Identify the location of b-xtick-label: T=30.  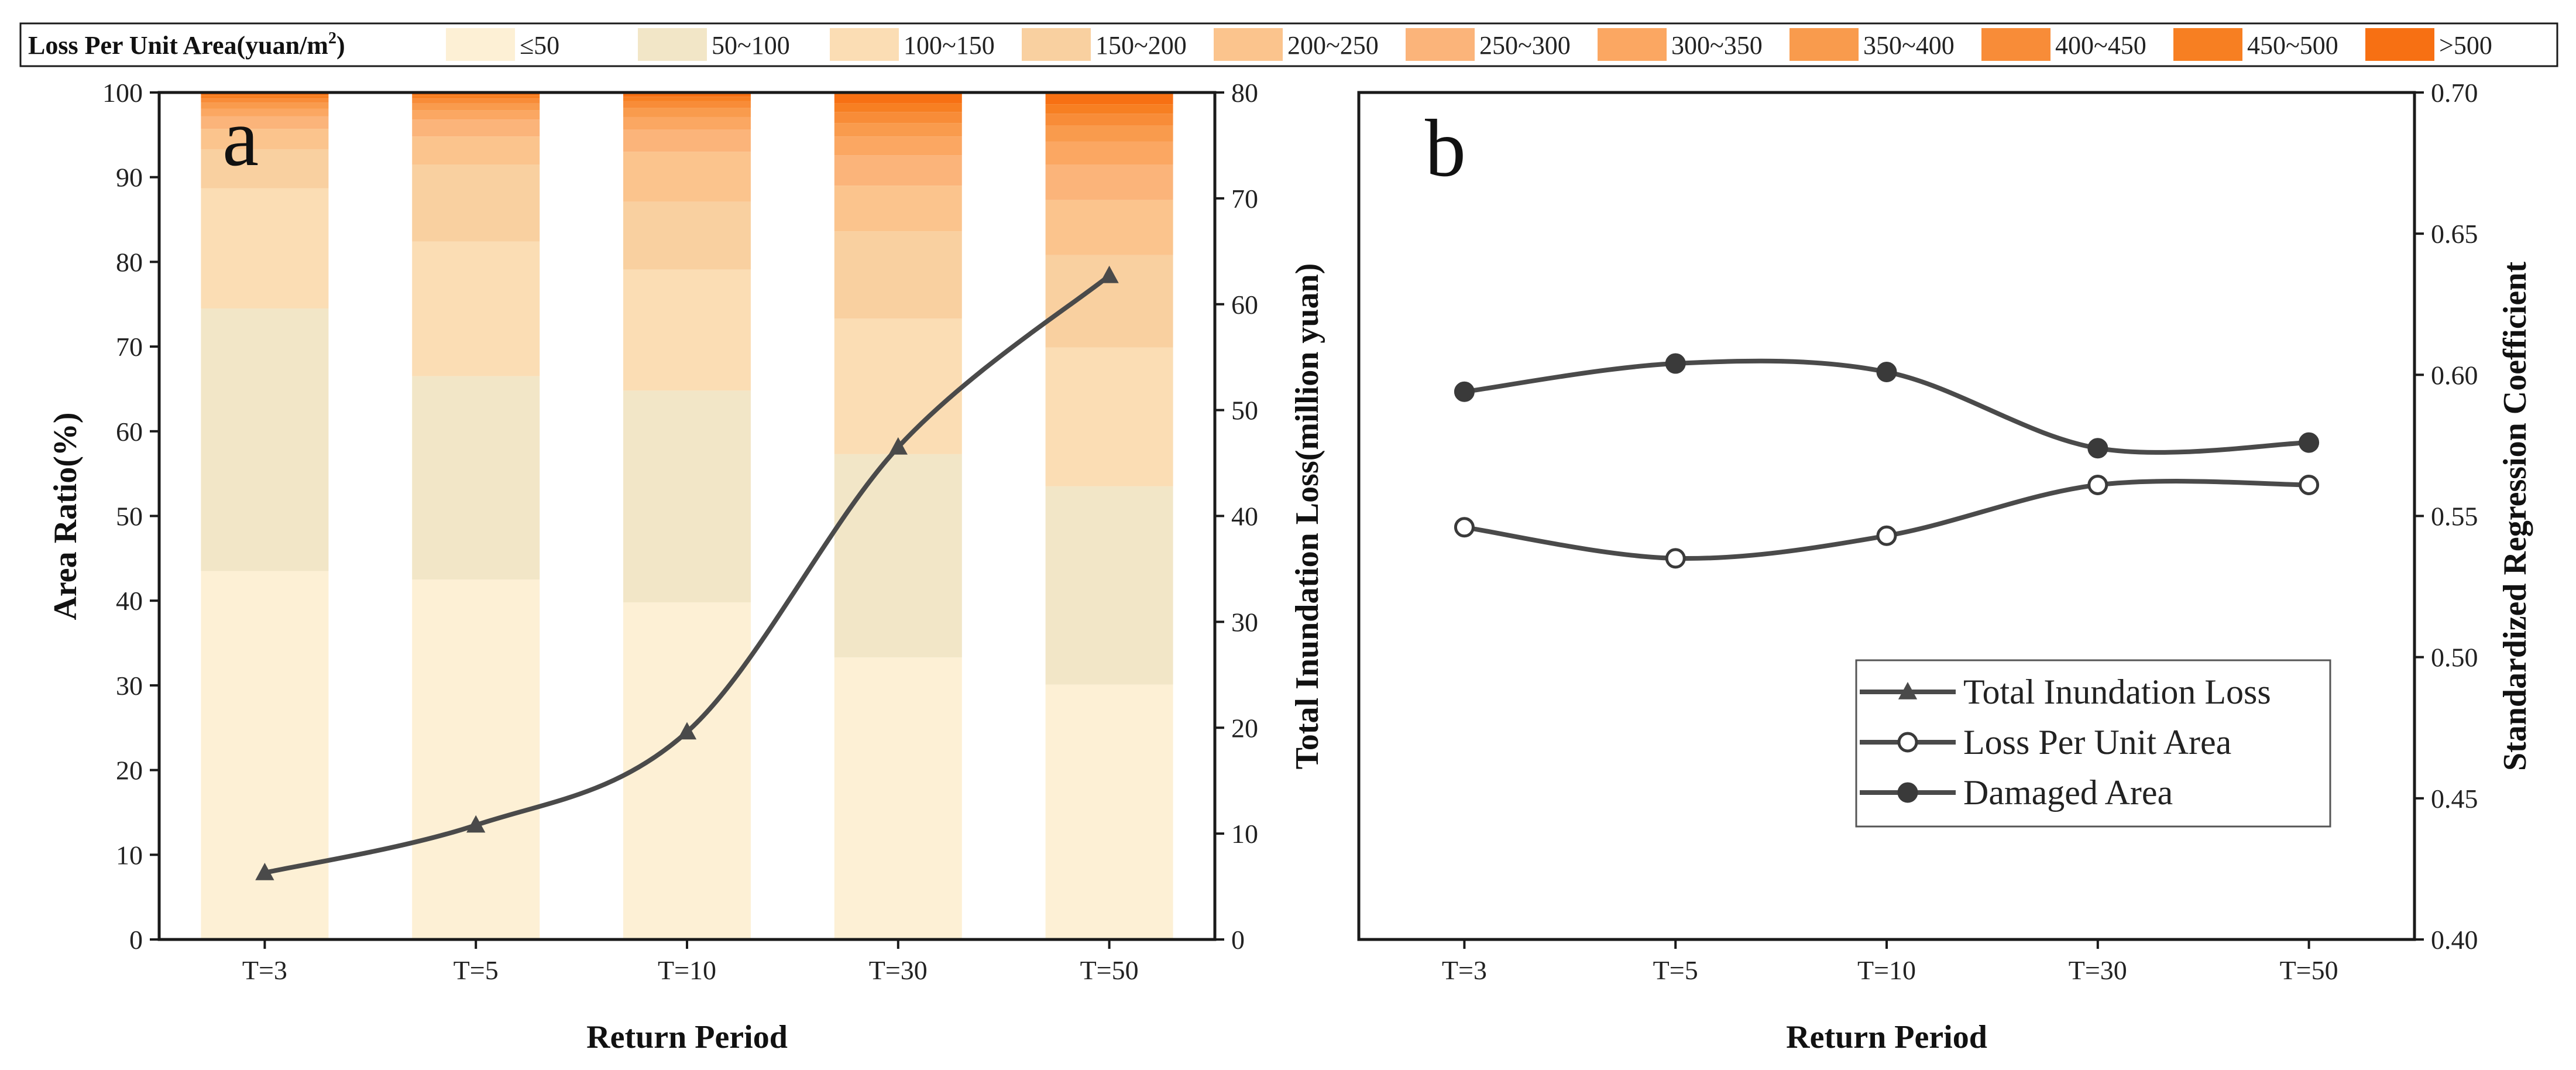
(2098, 970).